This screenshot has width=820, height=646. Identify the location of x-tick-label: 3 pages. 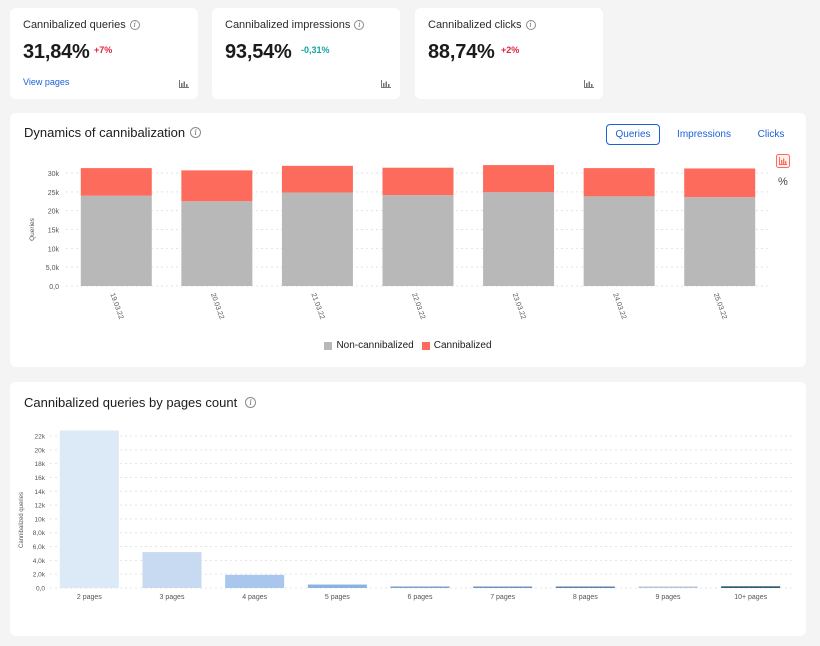
(172, 597).